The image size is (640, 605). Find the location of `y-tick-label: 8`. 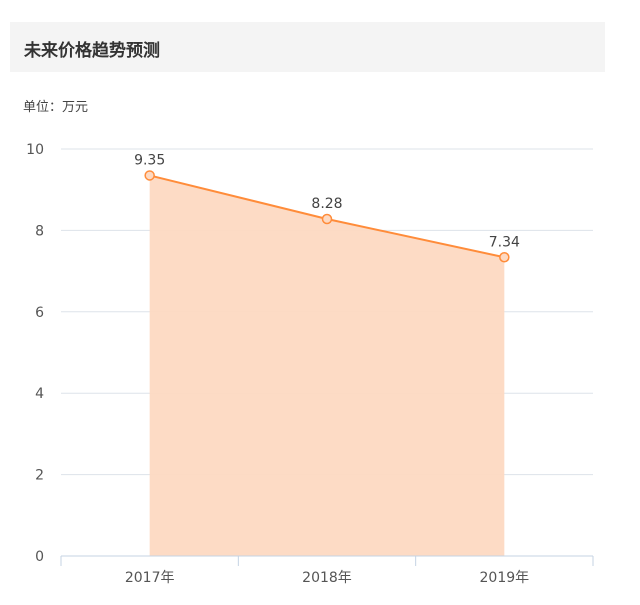

y-tick-label: 8 is located at coordinates (39, 231).